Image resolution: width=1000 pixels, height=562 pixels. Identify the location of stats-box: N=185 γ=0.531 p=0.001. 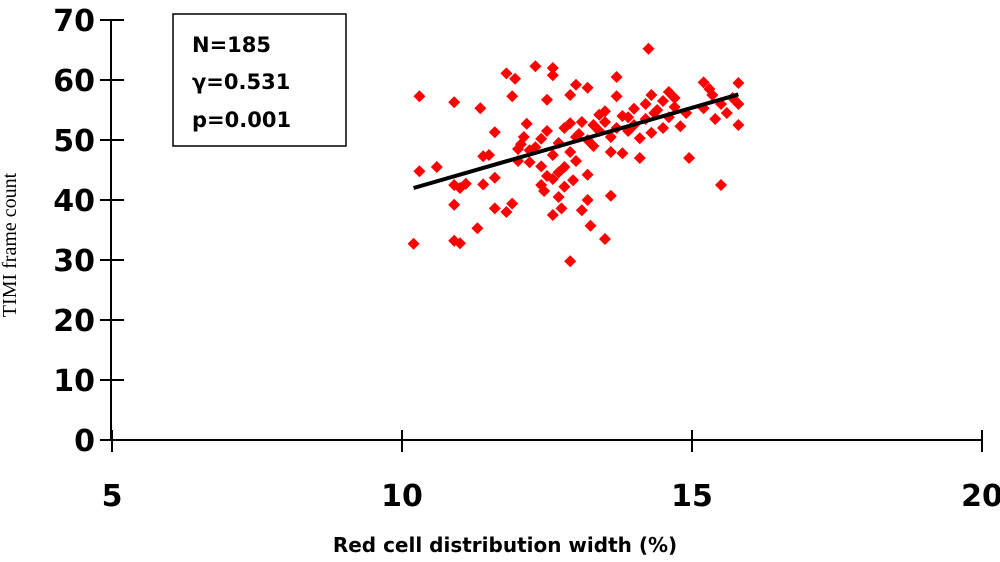
(259, 80).